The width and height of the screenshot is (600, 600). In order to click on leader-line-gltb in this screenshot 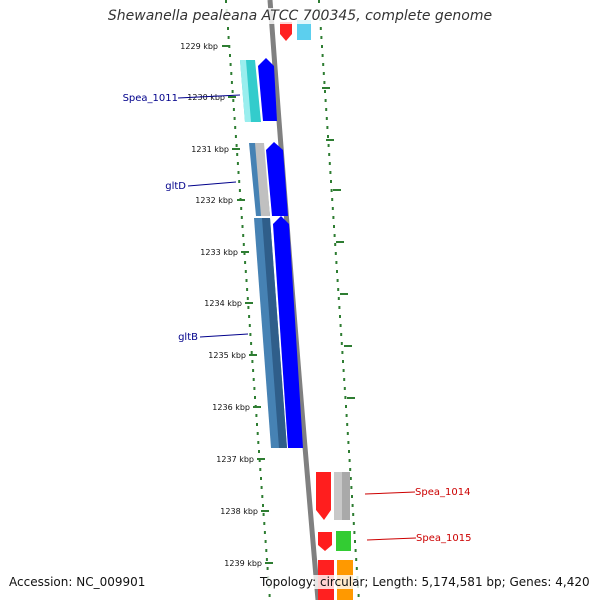, I will do `click(224, 335)`.